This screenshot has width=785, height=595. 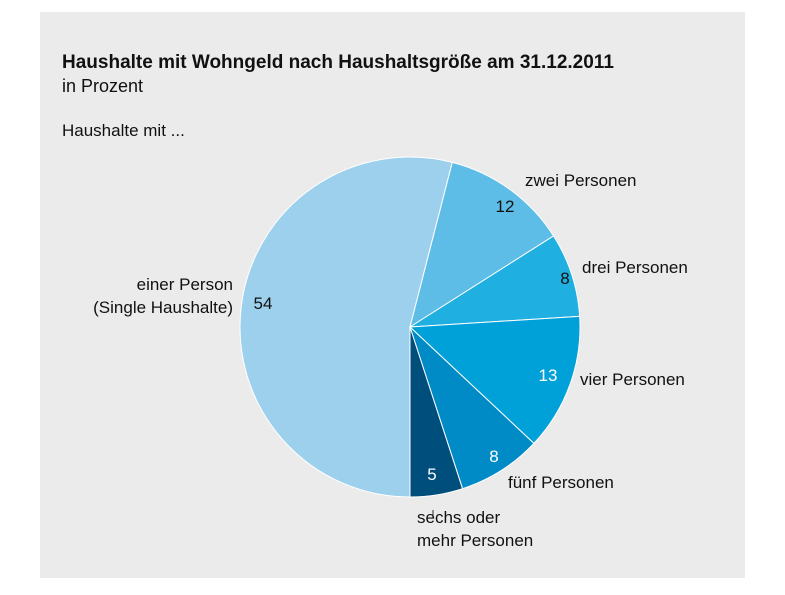 What do you see at coordinates (475, 529) in the screenshot?
I see `category-label: sechs oder mehr Personen` at bounding box center [475, 529].